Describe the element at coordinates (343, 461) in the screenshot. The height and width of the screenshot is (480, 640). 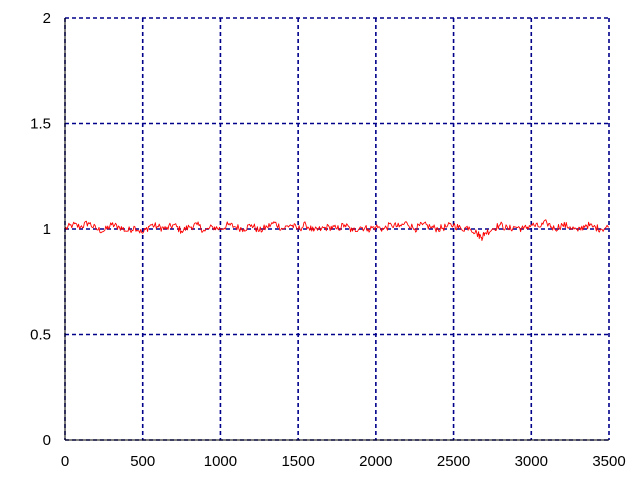
I see `x-axis-tick-labels: 0 500 1000 1500 2000 2500 3000 3500` at that location.